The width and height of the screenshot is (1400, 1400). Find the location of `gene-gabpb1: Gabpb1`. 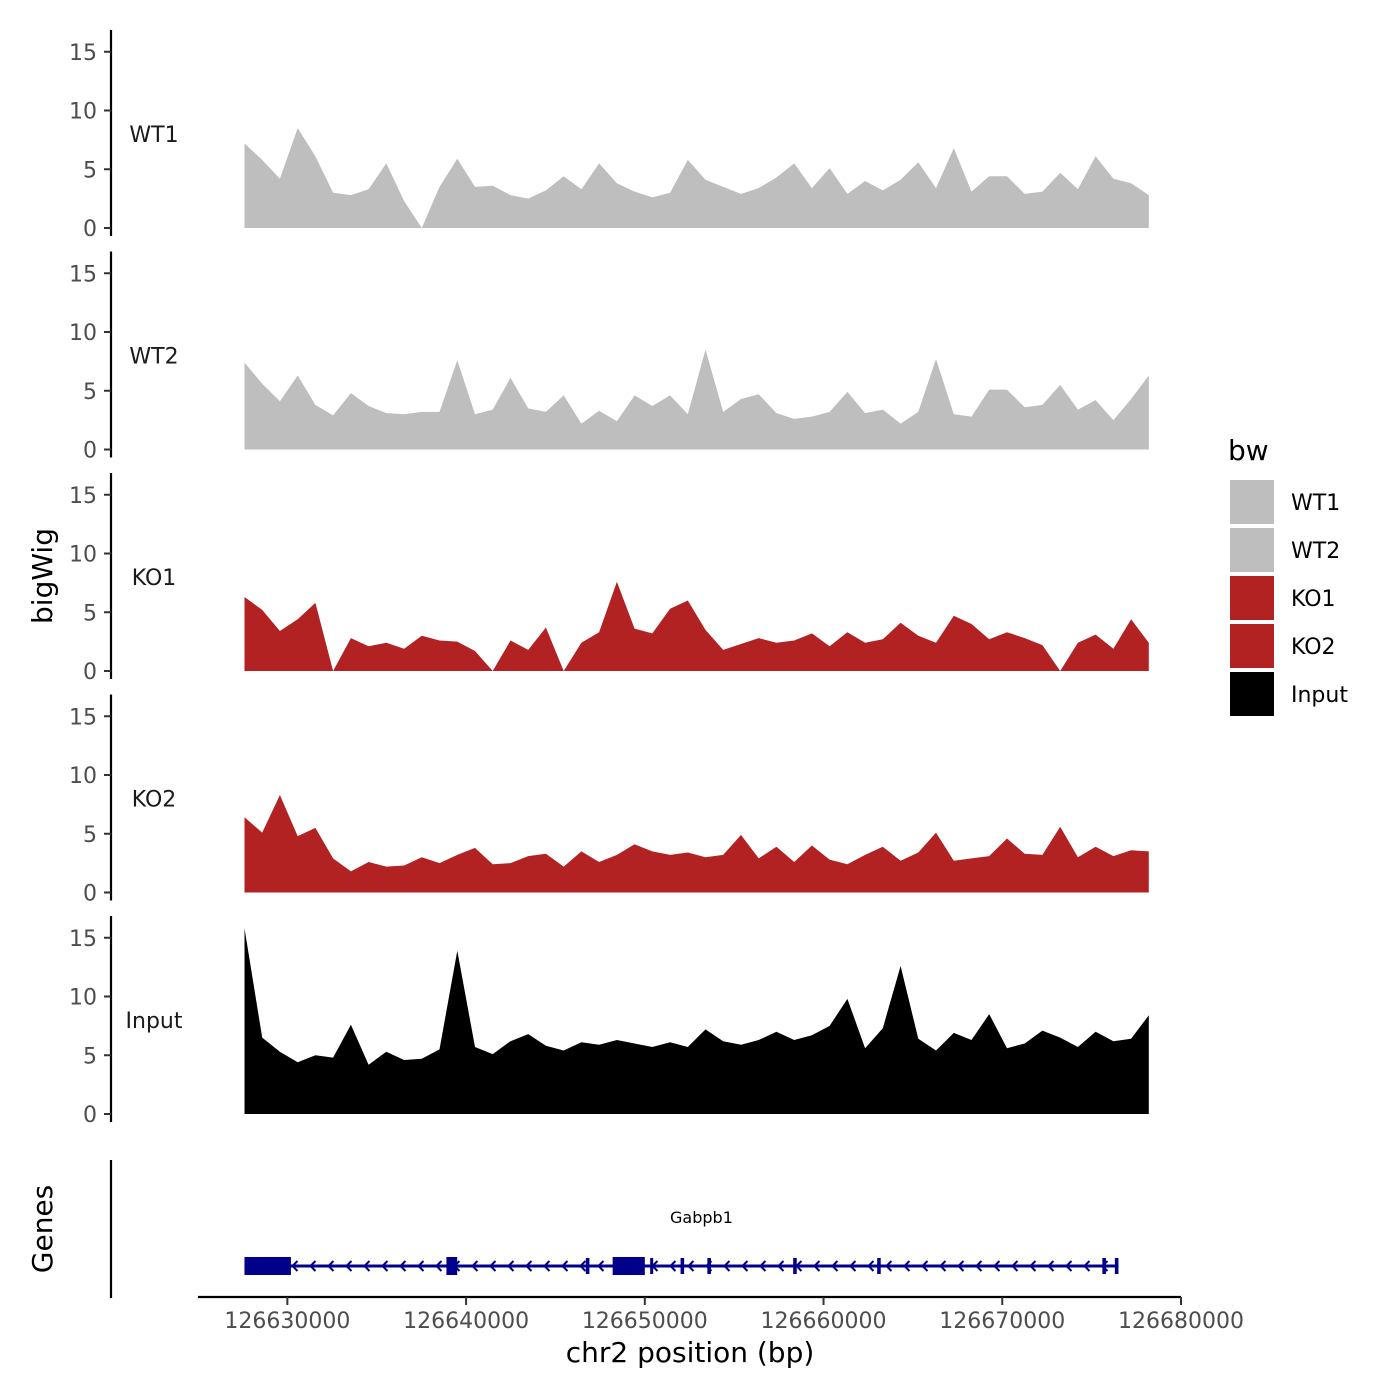

gene-gabpb1: Gabpb1 is located at coordinates (681, 1241).